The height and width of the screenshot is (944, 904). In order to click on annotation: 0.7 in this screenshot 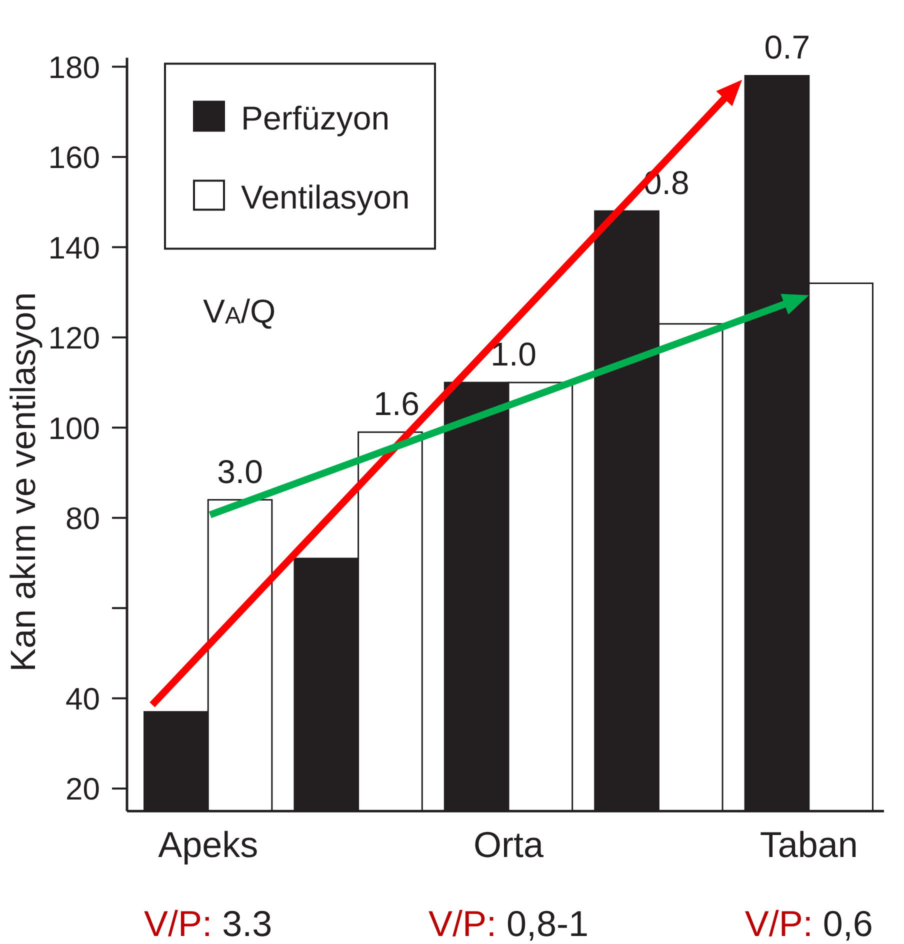, I will do `click(787, 47)`.